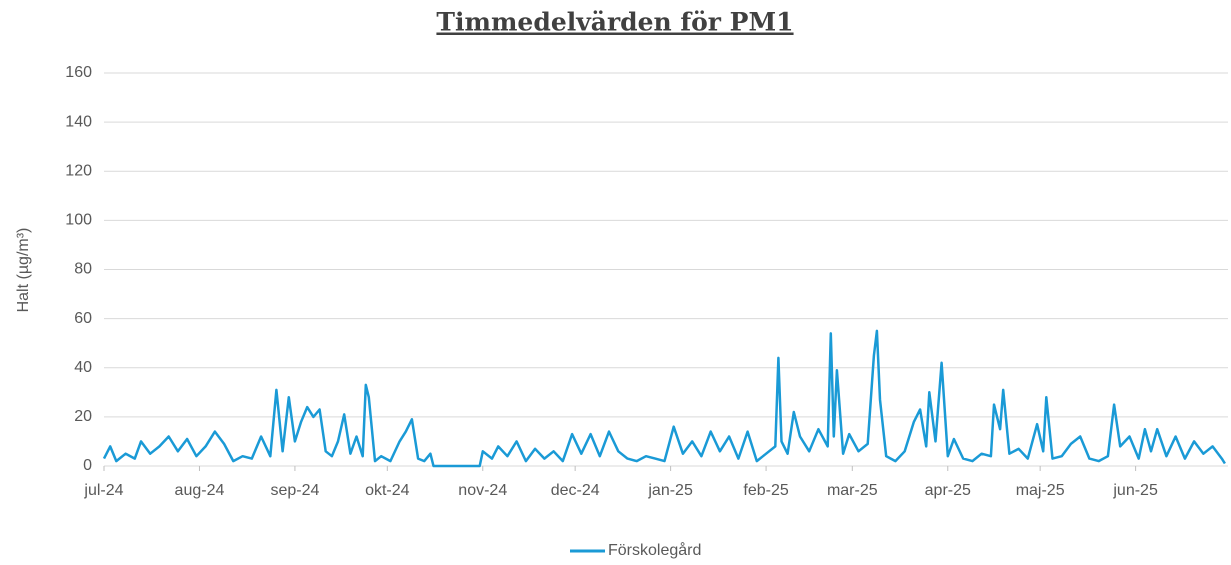 This screenshot has height=565, width=1231. What do you see at coordinates (78, 72) in the screenshot?
I see `y-tick-label: 160` at bounding box center [78, 72].